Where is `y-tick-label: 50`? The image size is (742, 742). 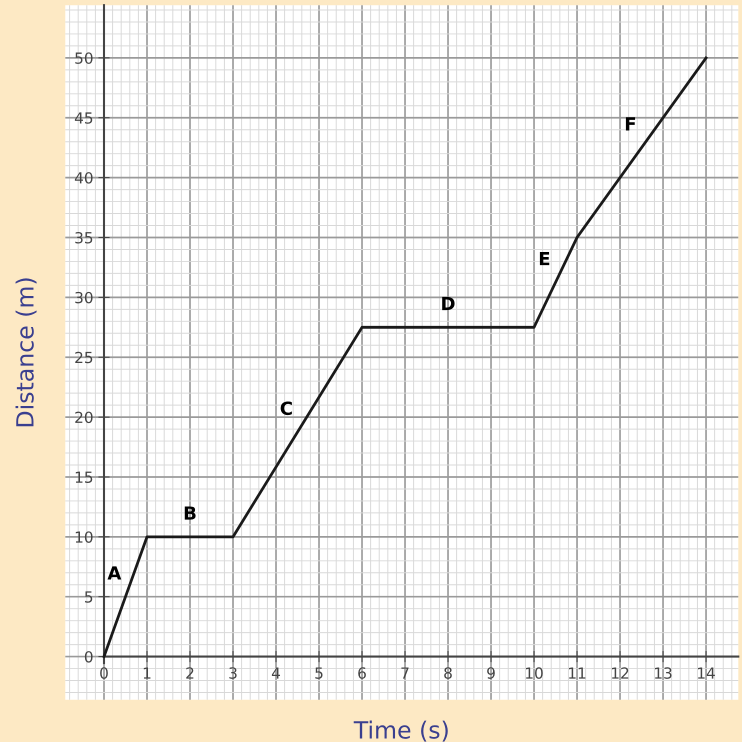
y-tick-label: 50 is located at coordinates (84, 58).